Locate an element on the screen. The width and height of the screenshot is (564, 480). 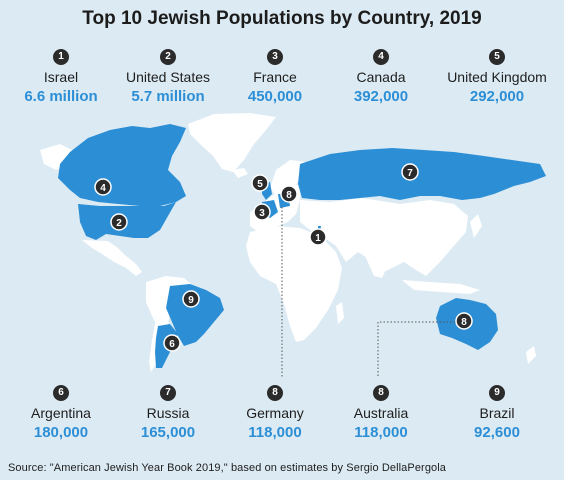
land-new-zealand is located at coordinates (531, 355).